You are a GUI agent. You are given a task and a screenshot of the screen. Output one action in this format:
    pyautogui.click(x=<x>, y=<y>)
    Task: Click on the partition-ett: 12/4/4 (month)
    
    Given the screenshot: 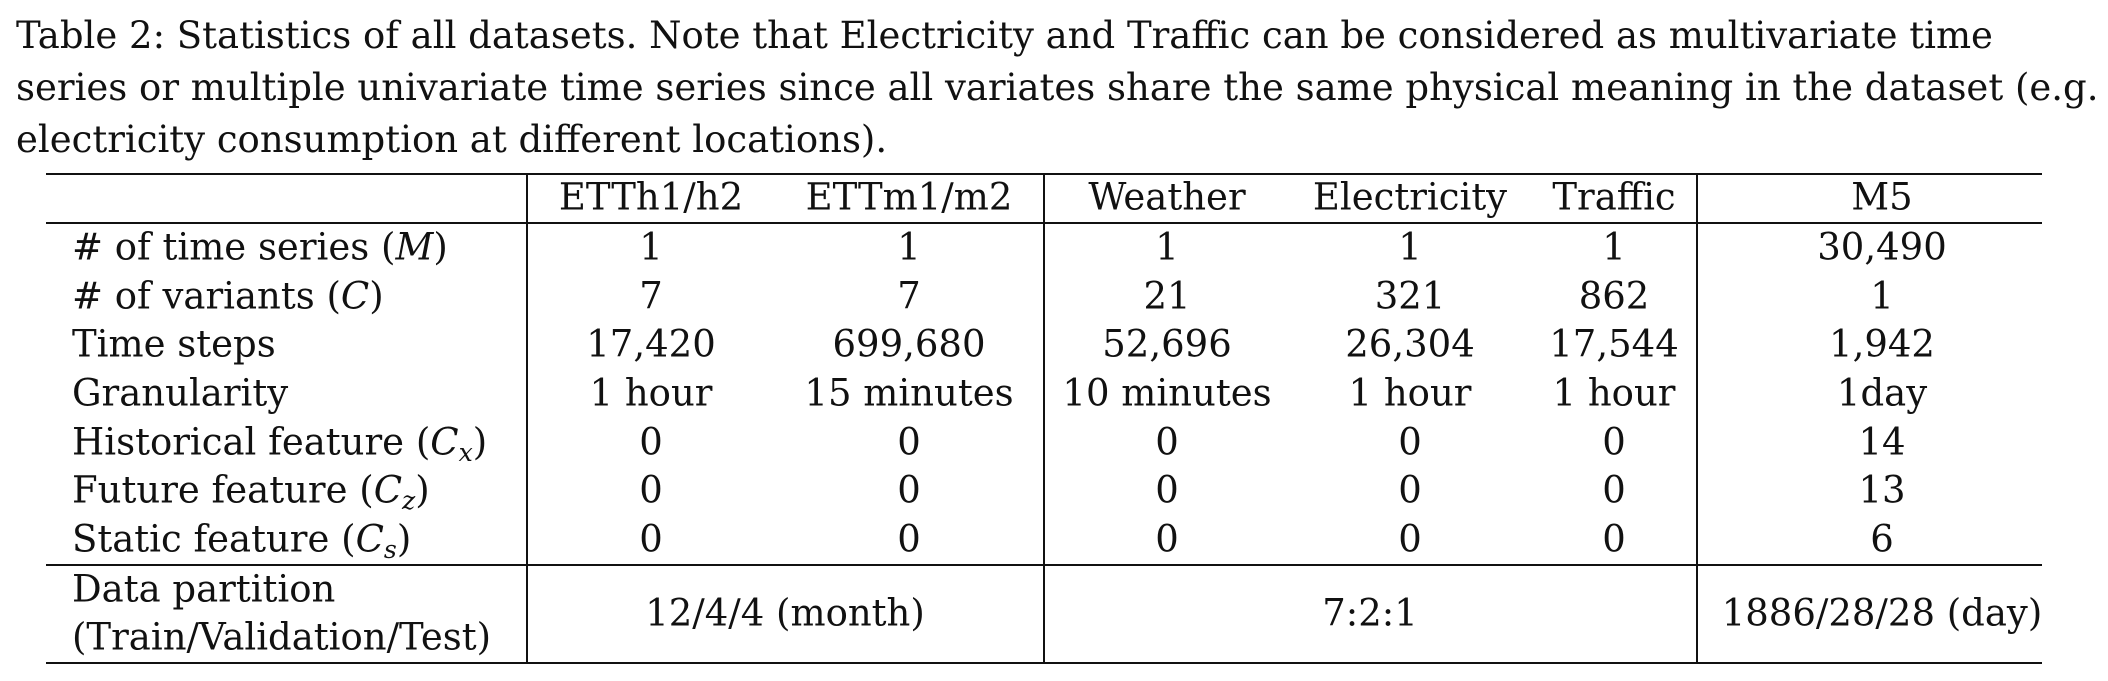 What is the action you would take?
    pyautogui.click(x=785, y=613)
    